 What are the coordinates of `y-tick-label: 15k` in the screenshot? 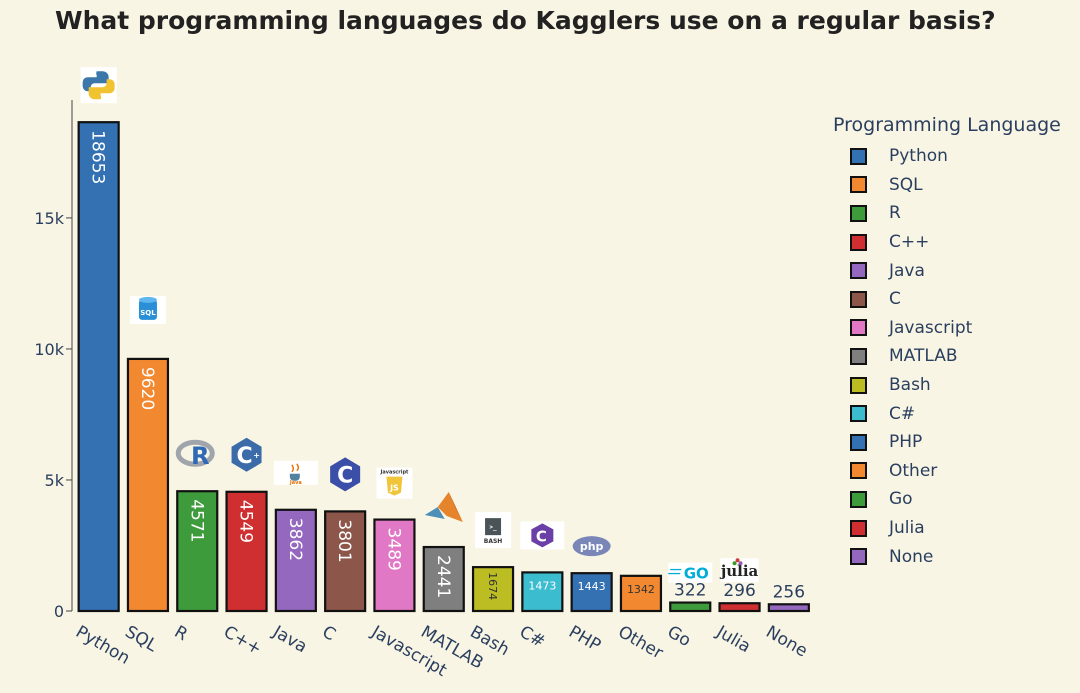 It's located at (49, 218).